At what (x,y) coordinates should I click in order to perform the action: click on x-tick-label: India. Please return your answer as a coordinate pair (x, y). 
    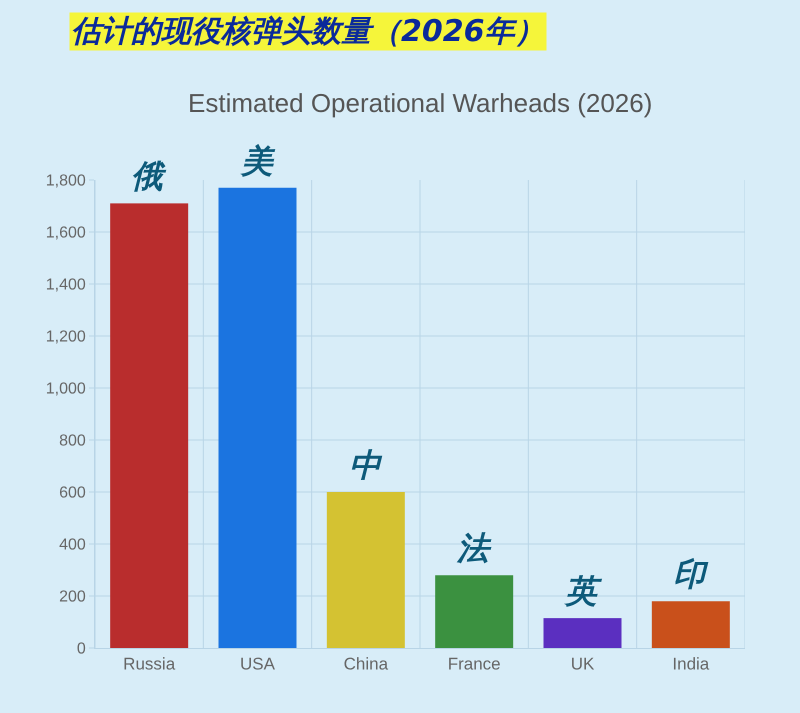
    Looking at the image, I should click on (691, 664).